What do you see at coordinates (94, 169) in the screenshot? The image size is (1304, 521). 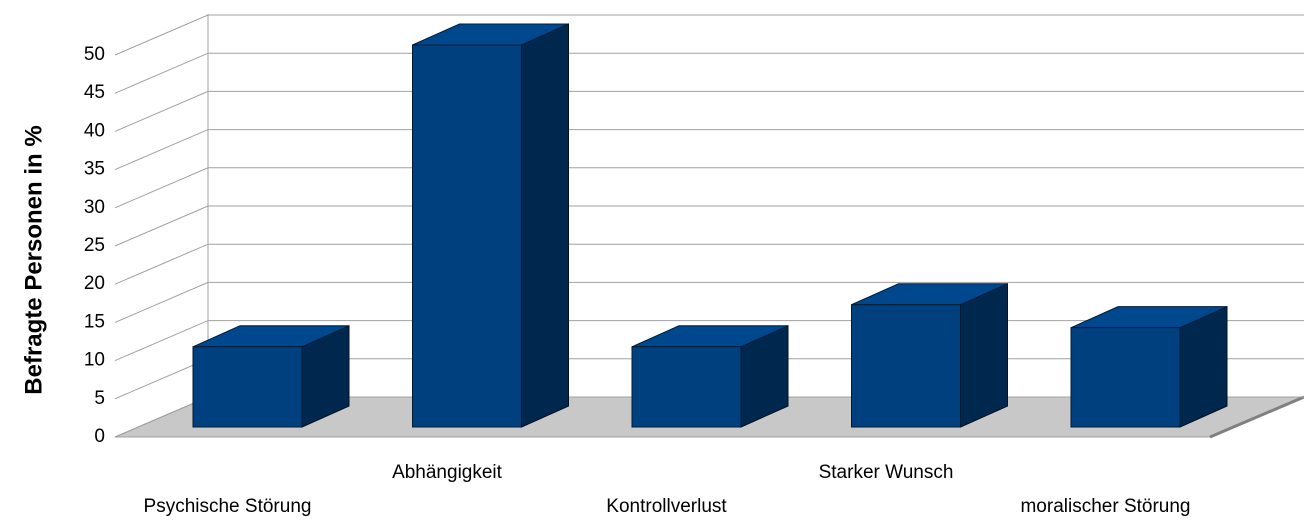 I see `y-tick-label: 35` at bounding box center [94, 169].